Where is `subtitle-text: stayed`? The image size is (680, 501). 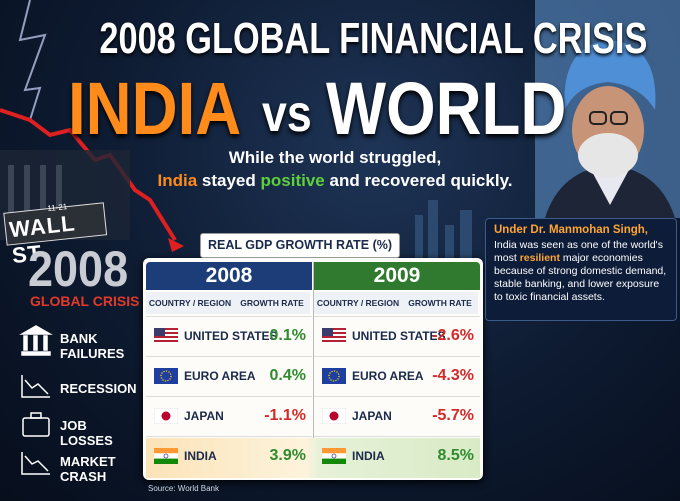 subtitle-text: stayed is located at coordinates (228, 180).